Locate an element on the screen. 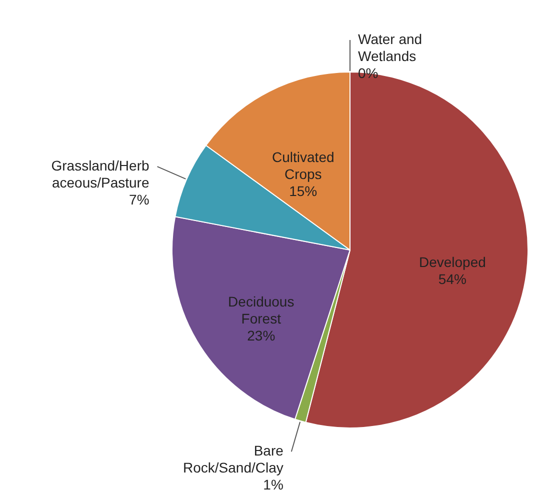 Image resolution: width=550 pixels, height=496 pixels. legend-label: Water and Wetlands is located at coordinates (390, 47).